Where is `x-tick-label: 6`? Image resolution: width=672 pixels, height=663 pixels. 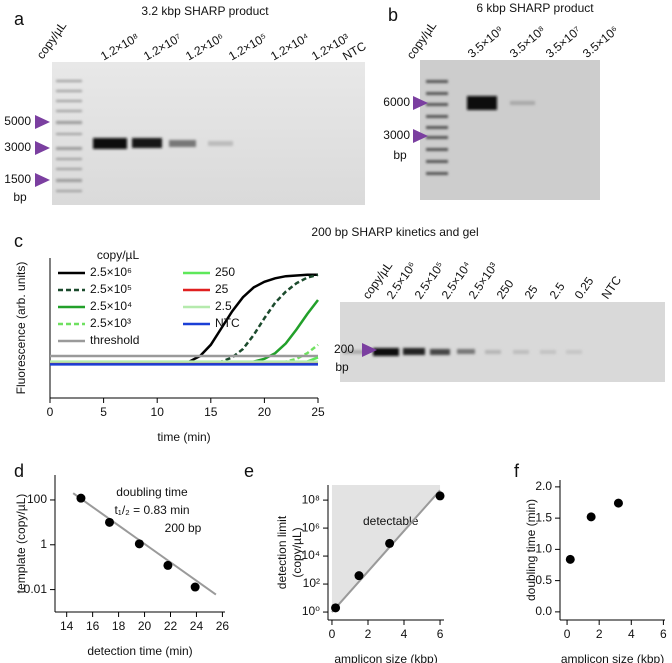 x-tick-label: 6 is located at coordinates (440, 634).